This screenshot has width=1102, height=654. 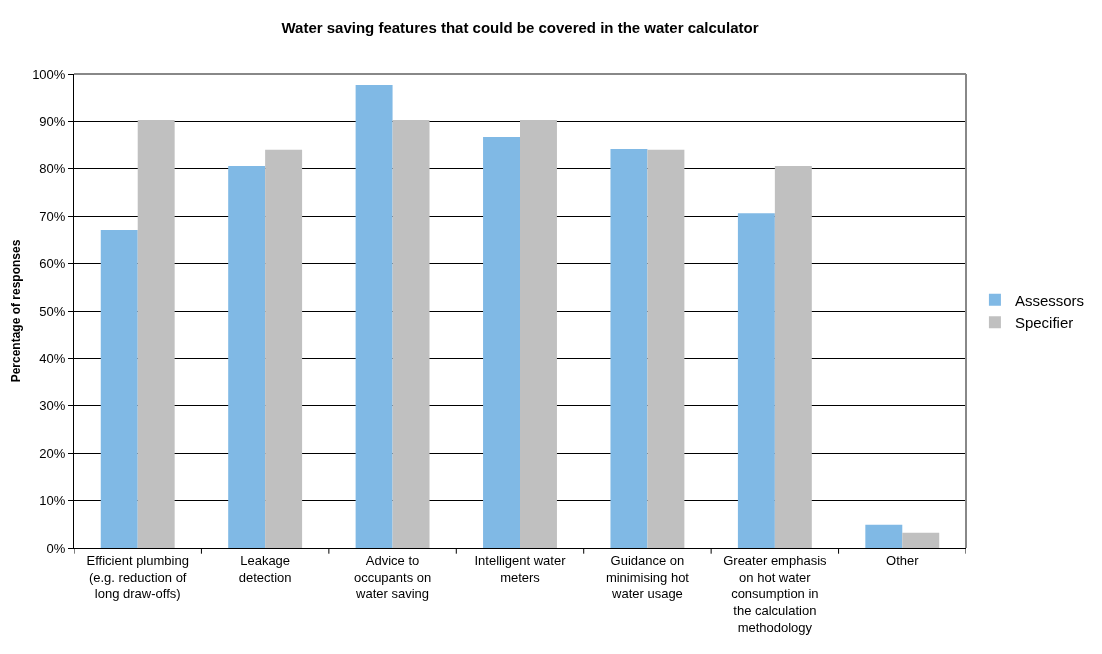 What do you see at coordinates (520, 28) in the screenshot?
I see `chart-title: Water saving features that could be covered in the water calculator` at bounding box center [520, 28].